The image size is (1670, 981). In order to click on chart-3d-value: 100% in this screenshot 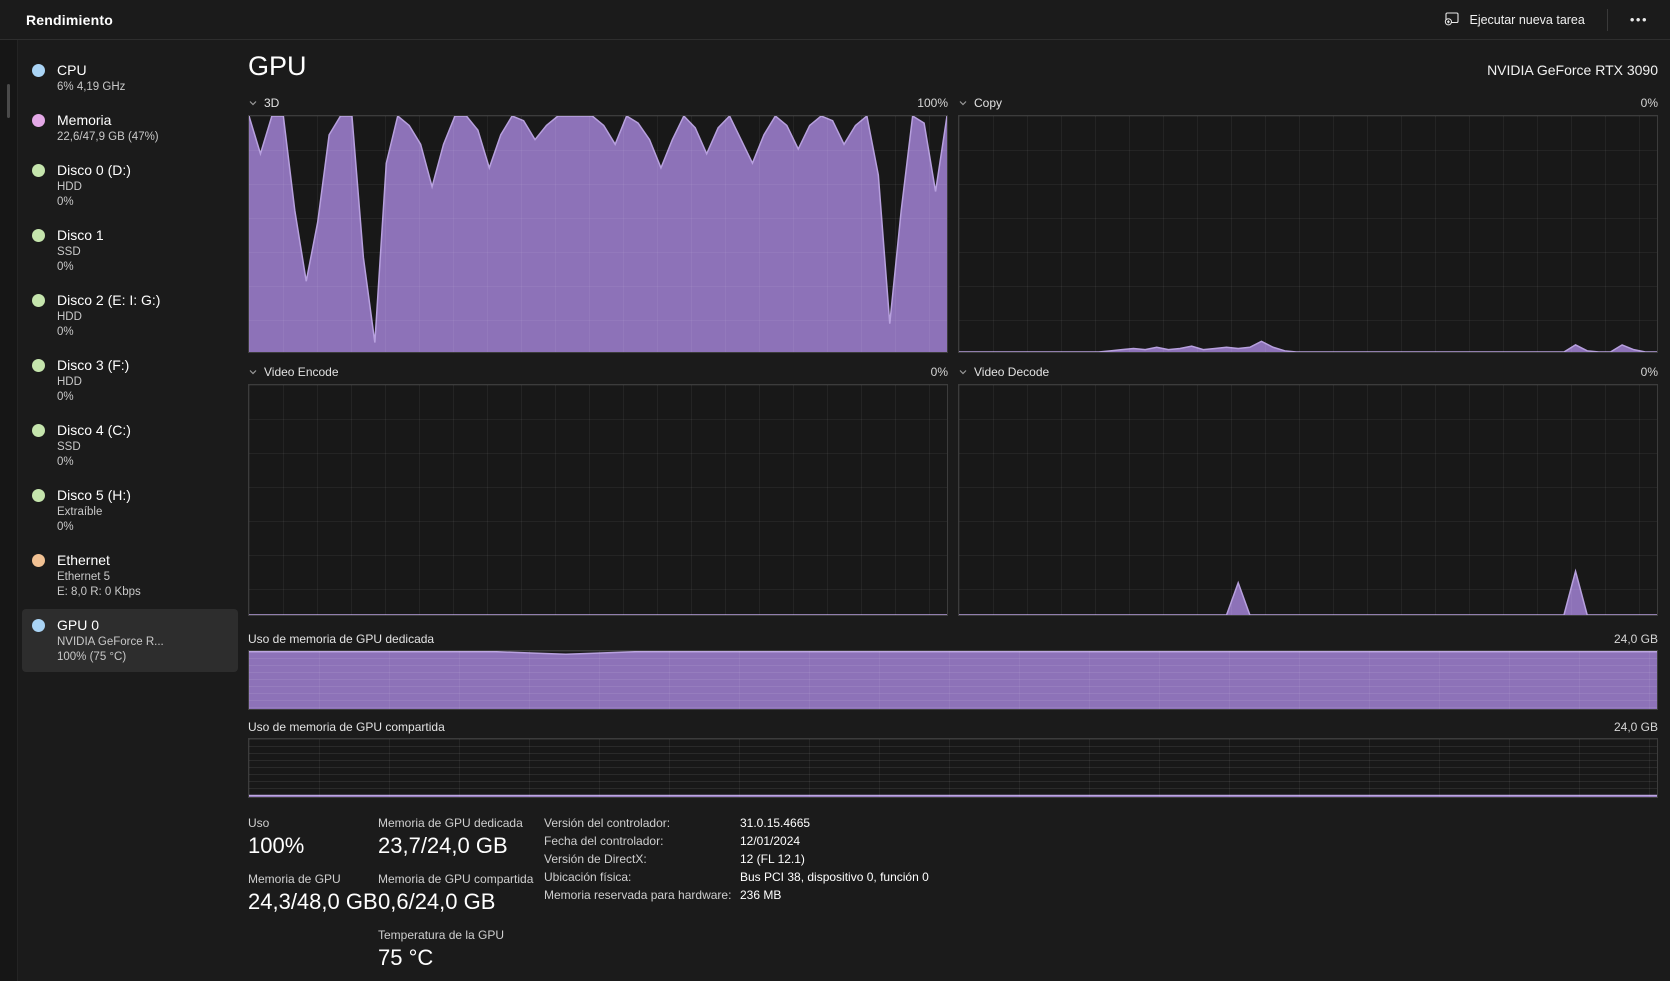, I will do `click(932, 103)`.